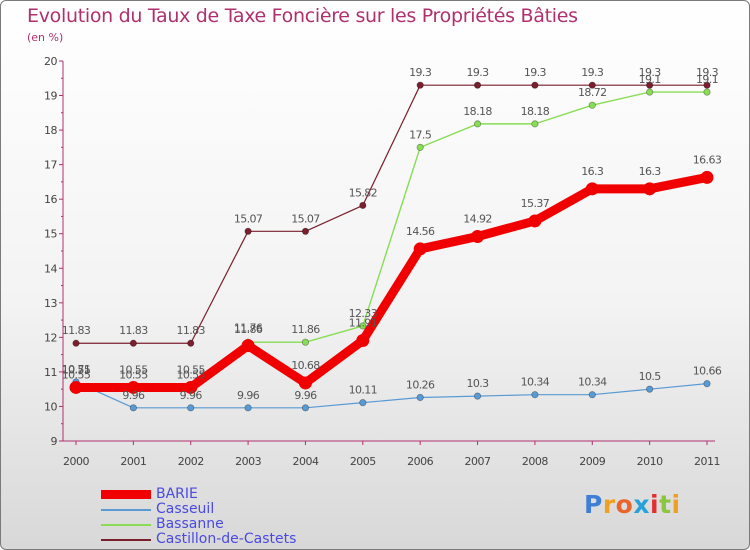 Image resolution: width=750 pixels, height=550 pixels. Describe the element at coordinates (251, 494) in the screenshot. I see `legend-item-barie: BARIE` at that location.